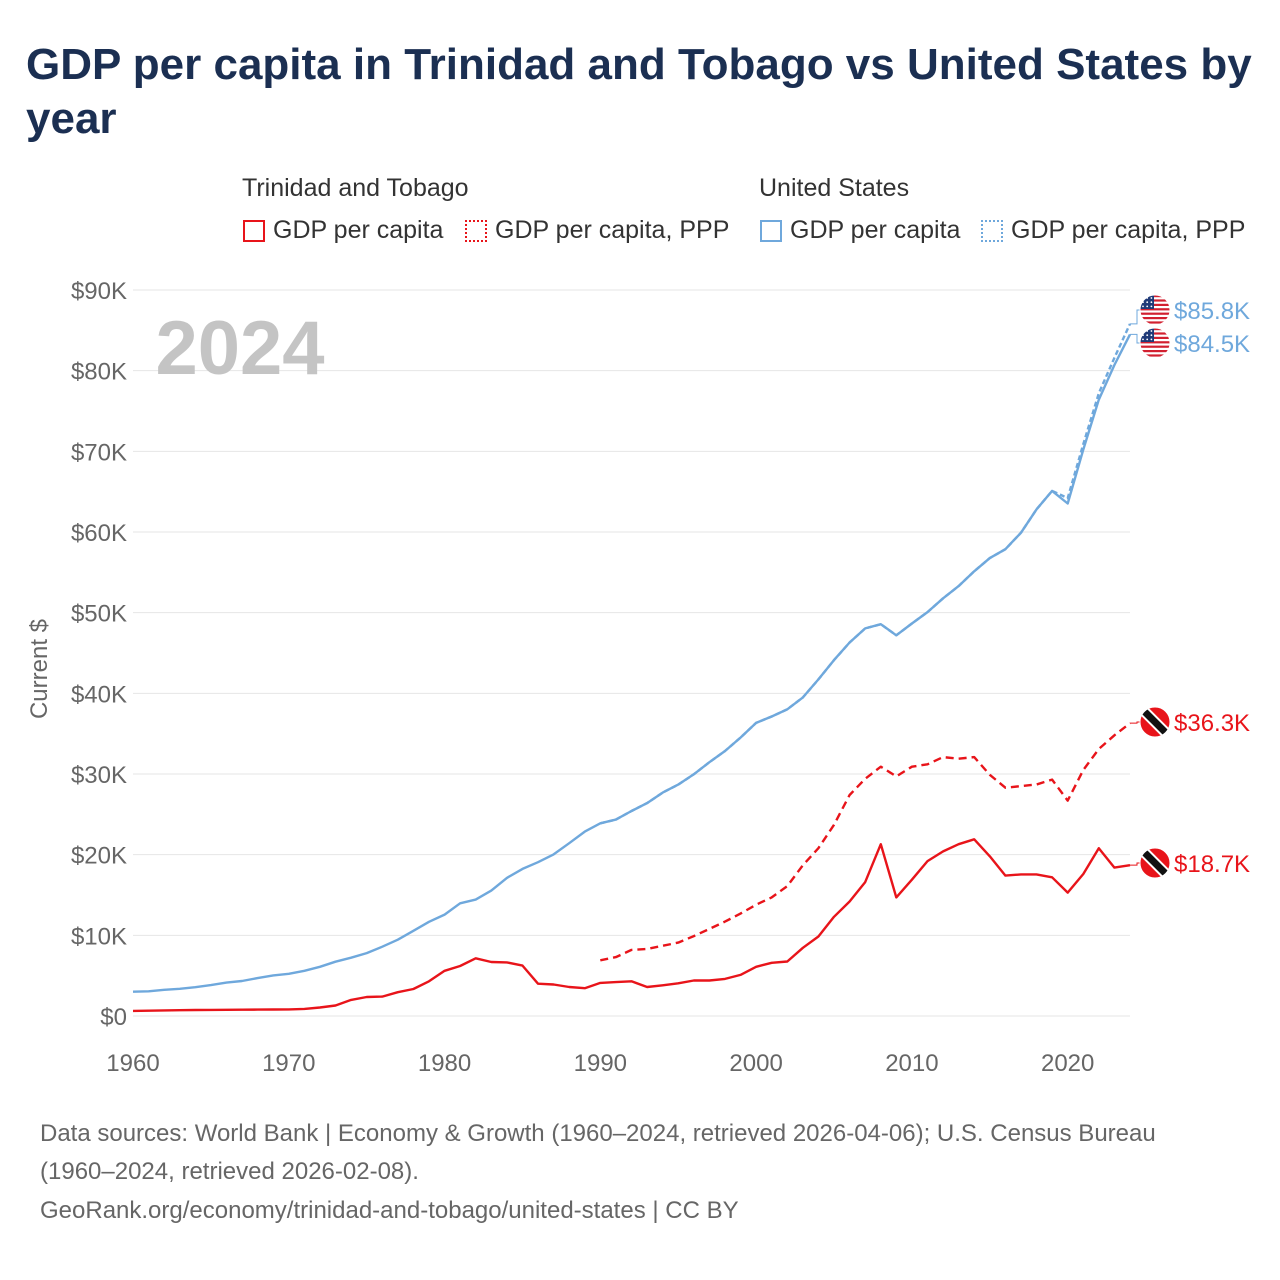 The image size is (1280, 1280). I want to click on legend-item-us-gdp-ppp: GDP per capita, PPP, so click(1113, 230).